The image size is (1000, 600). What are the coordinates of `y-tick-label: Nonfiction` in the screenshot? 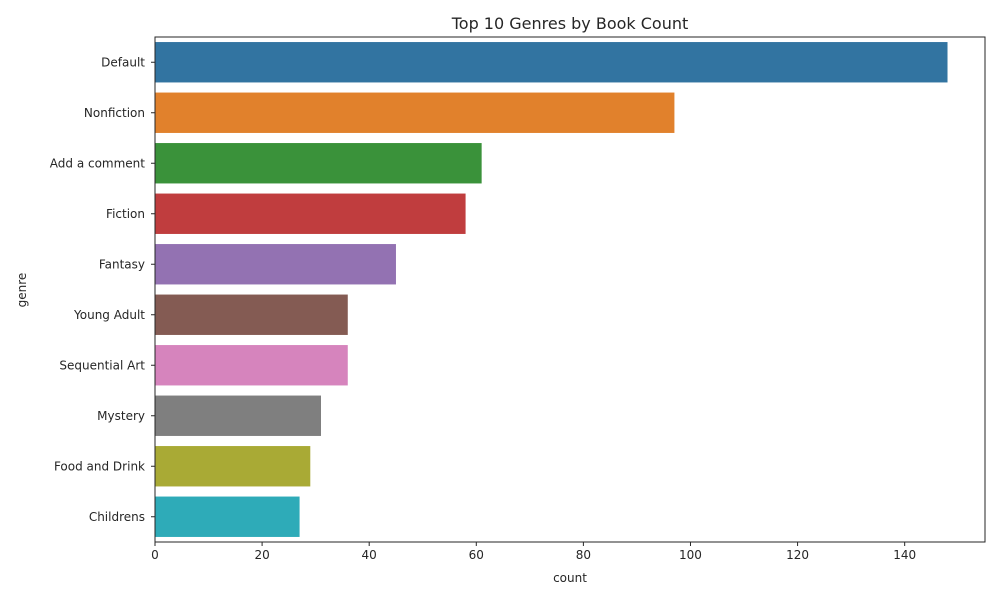 It's located at (114, 113).